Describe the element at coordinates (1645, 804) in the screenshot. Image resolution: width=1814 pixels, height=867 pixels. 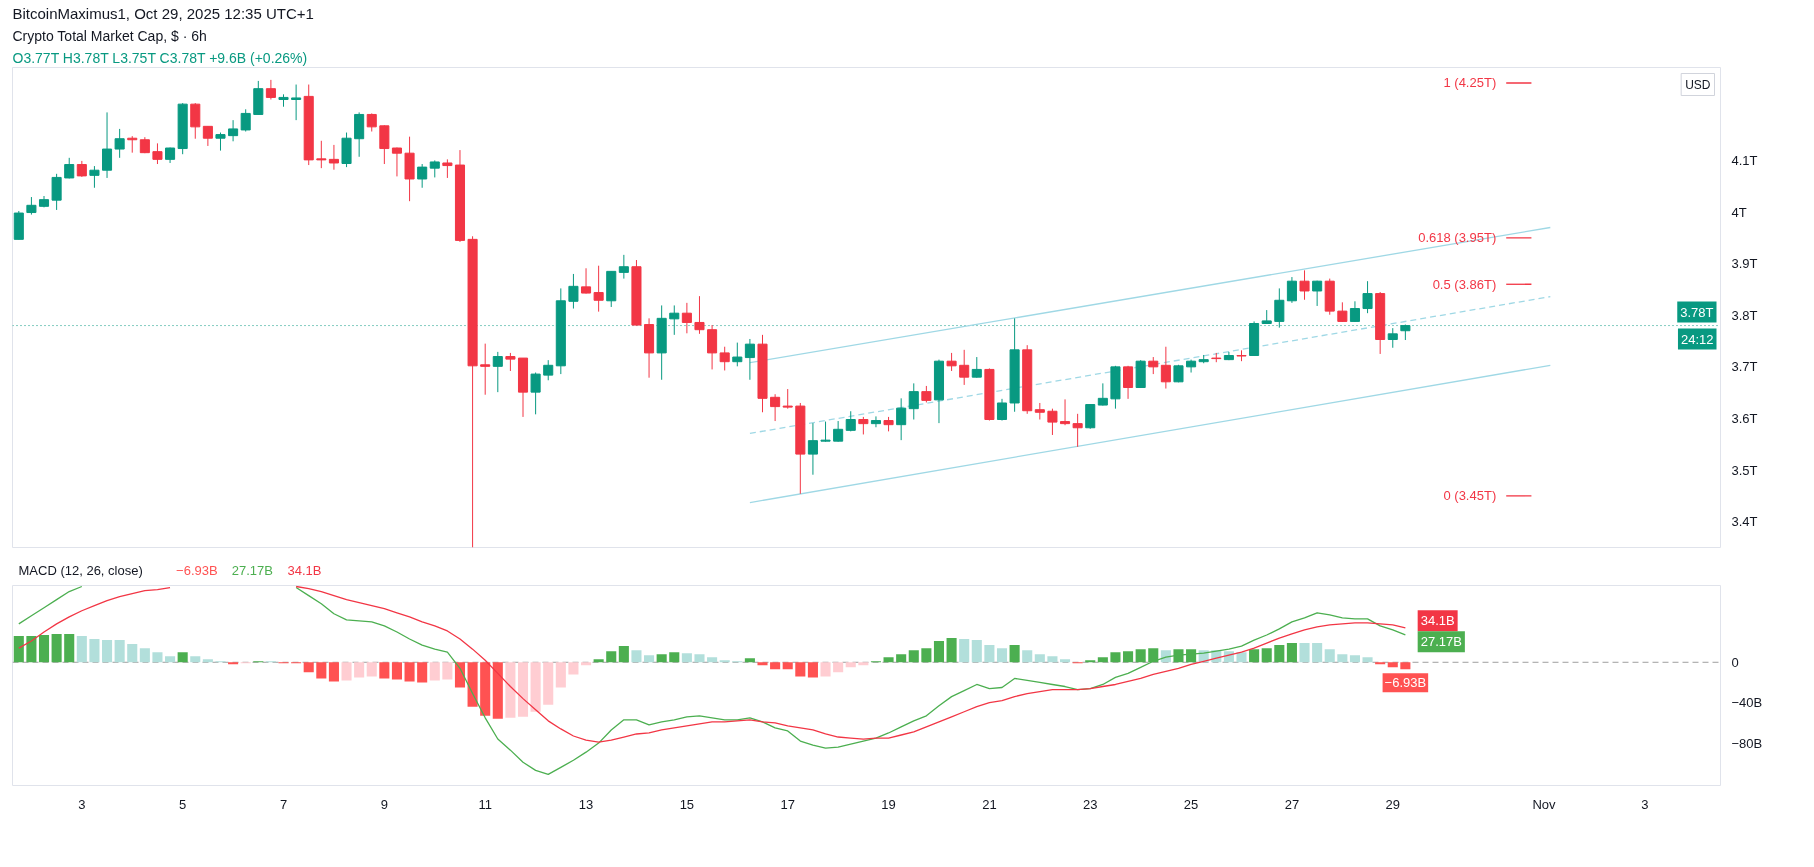
I see `x-tick-label: 3` at that location.